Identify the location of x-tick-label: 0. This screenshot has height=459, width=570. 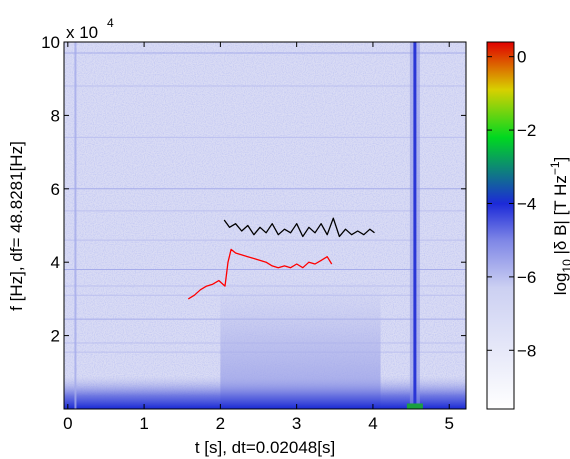
(67, 423).